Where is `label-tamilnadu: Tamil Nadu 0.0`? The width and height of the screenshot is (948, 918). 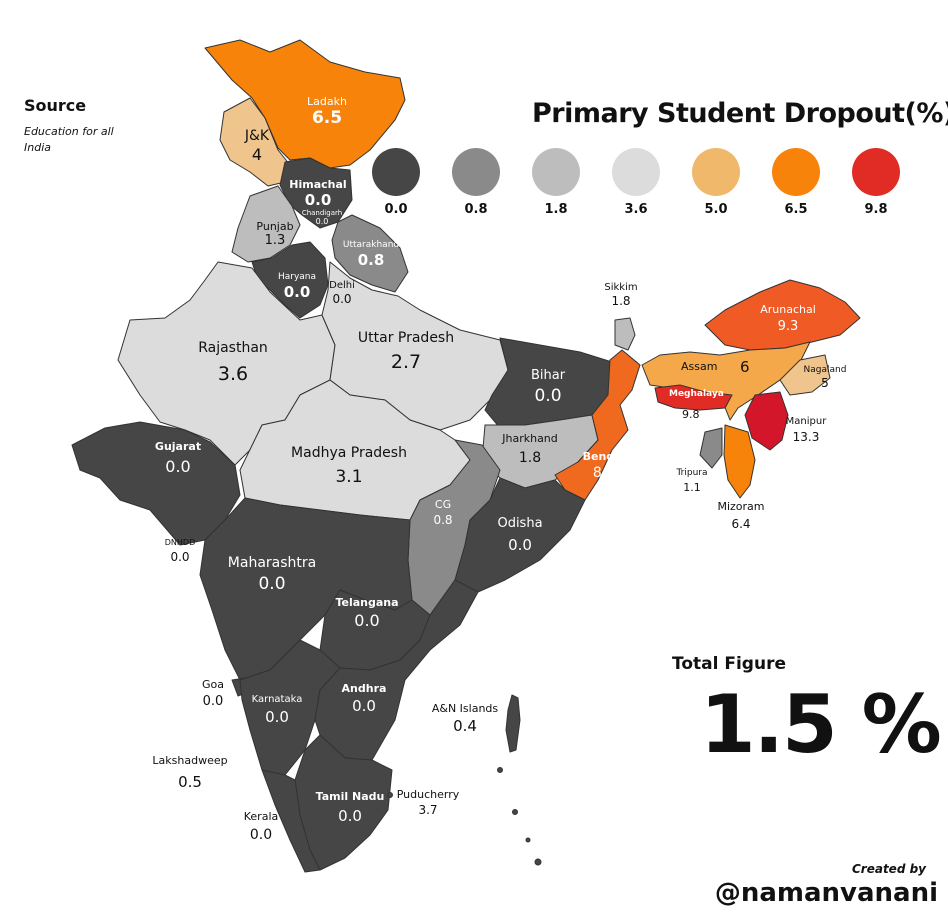
label-tamilnadu: Tamil Nadu 0.0 is located at coordinates (350, 807).